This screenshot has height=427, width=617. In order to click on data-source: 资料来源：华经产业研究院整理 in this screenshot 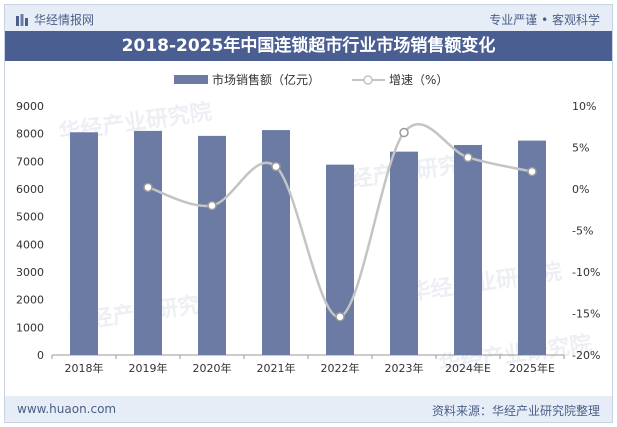, I will do `click(515, 411)`.